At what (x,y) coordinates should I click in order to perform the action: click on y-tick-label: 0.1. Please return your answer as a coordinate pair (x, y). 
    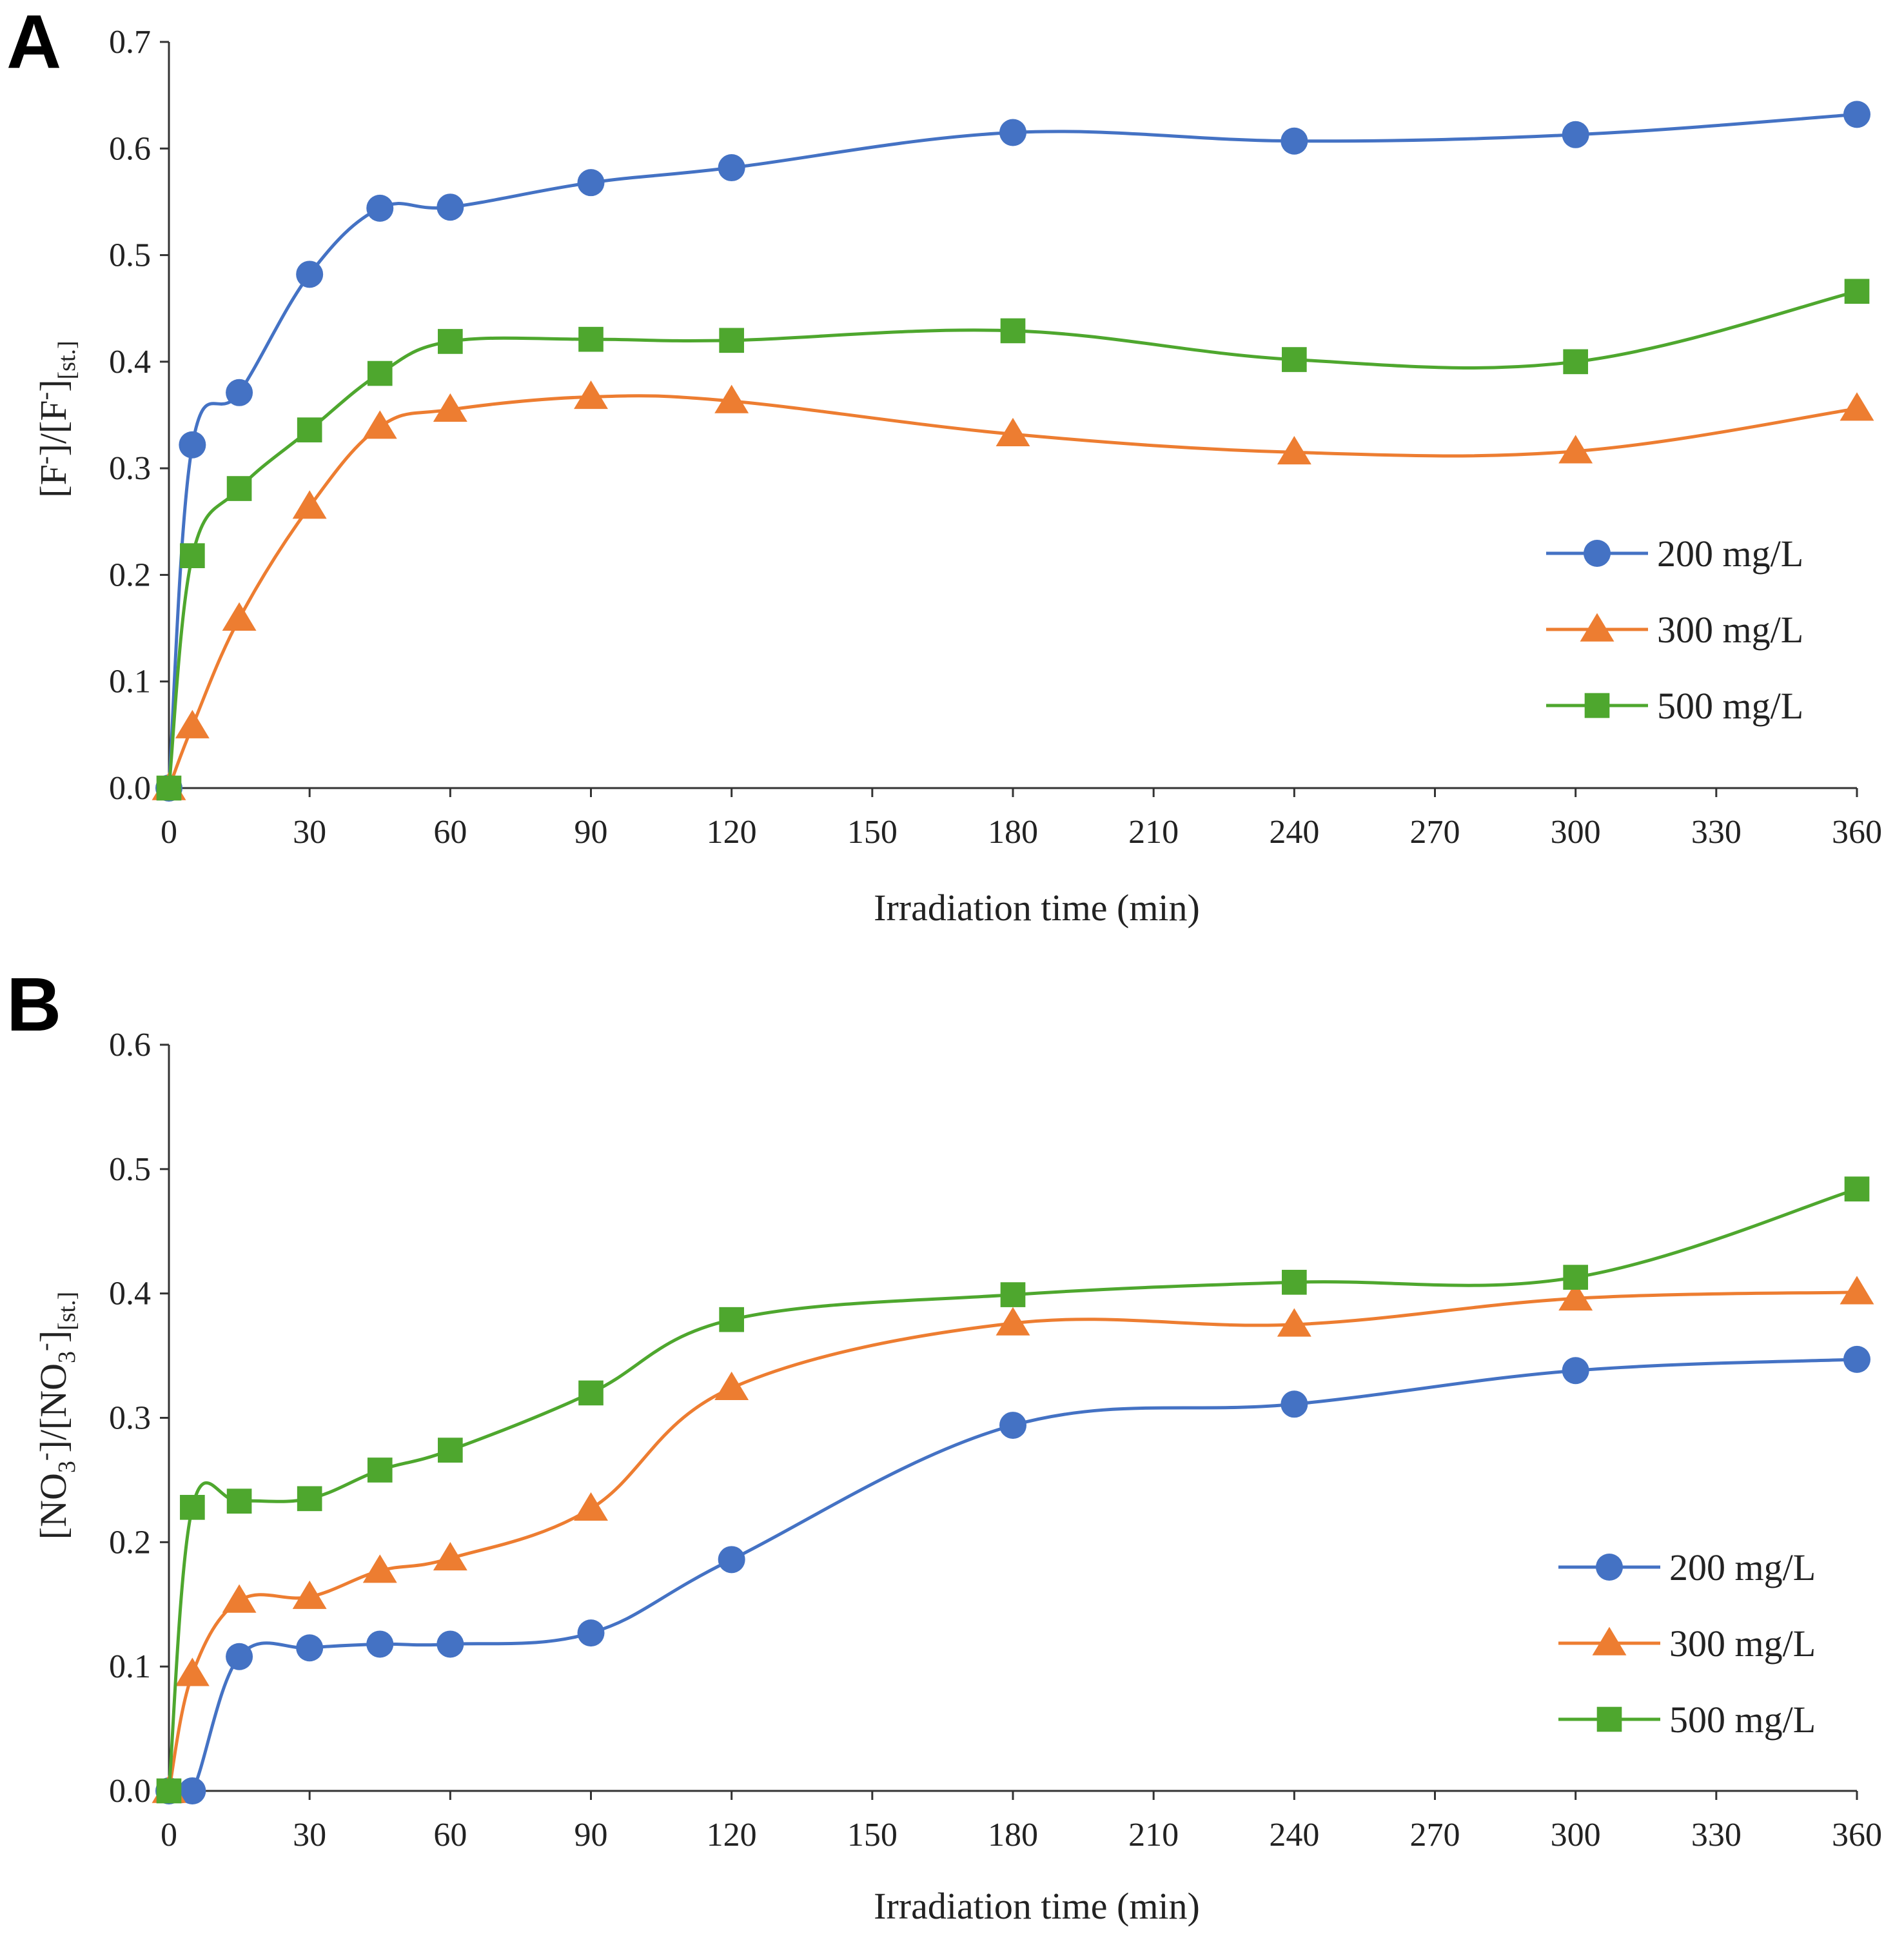
    Looking at the image, I should click on (130, 682).